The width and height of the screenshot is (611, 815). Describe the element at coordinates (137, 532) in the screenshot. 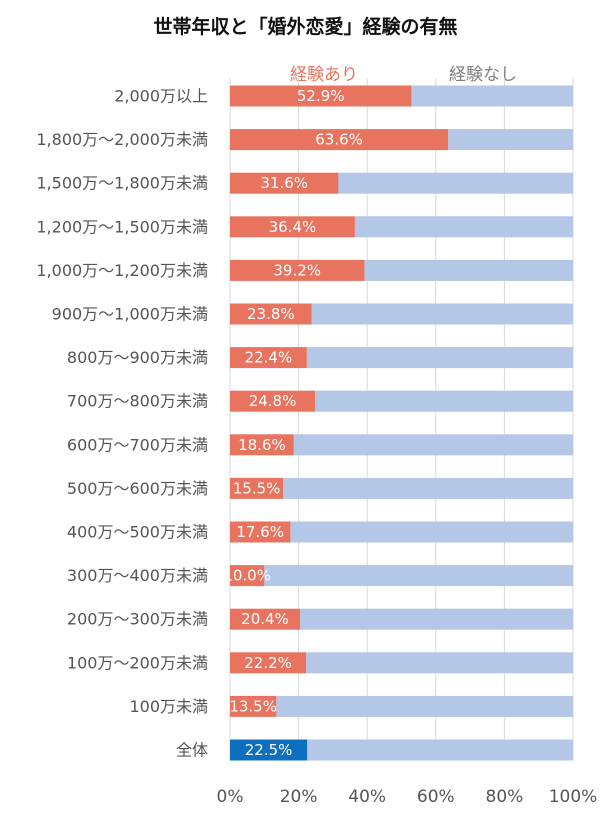

I see `category-label: 400万～500万未満` at that location.